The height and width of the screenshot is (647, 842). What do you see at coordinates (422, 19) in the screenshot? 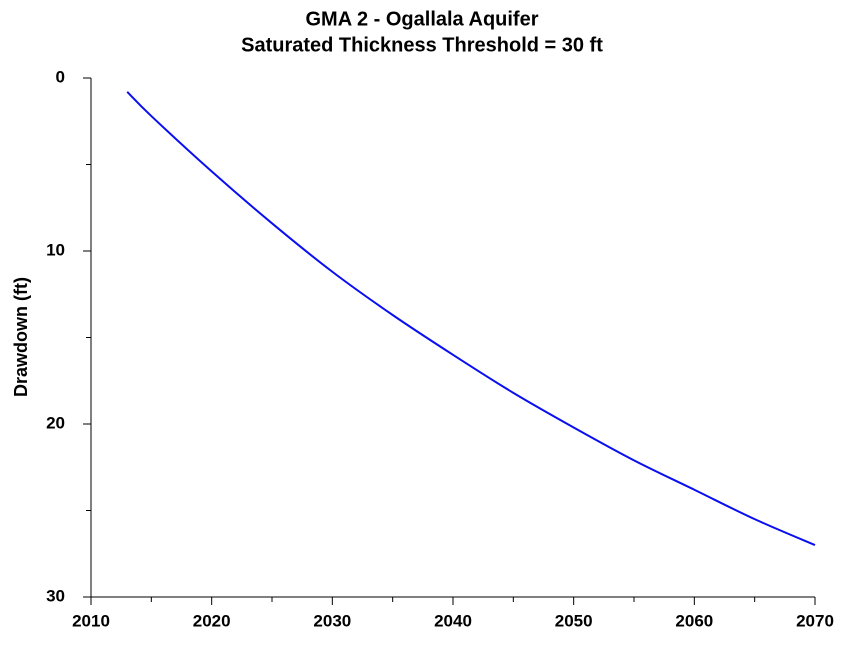
I see `chart-title: GMA 2 - Ogallala Aquifer` at bounding box center [422, 19].